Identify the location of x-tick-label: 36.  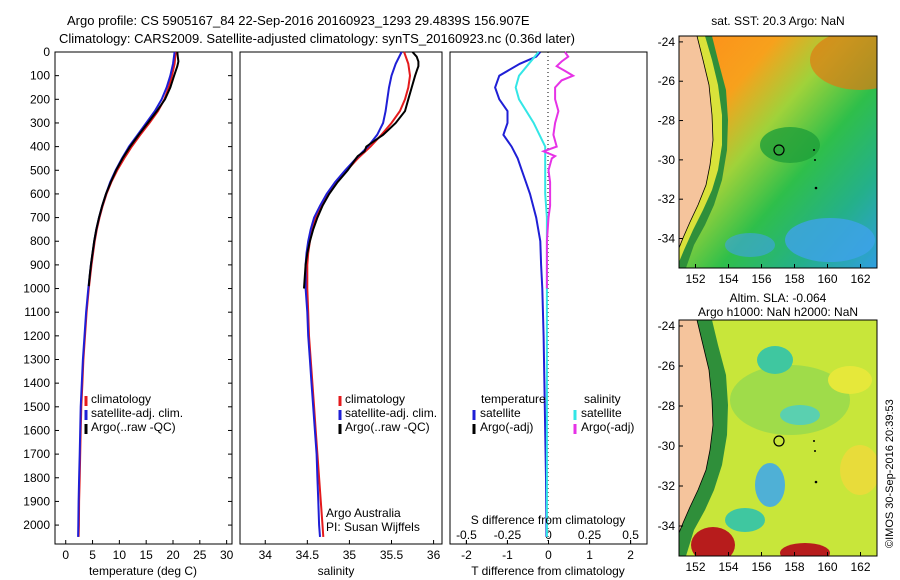
(434, 555).